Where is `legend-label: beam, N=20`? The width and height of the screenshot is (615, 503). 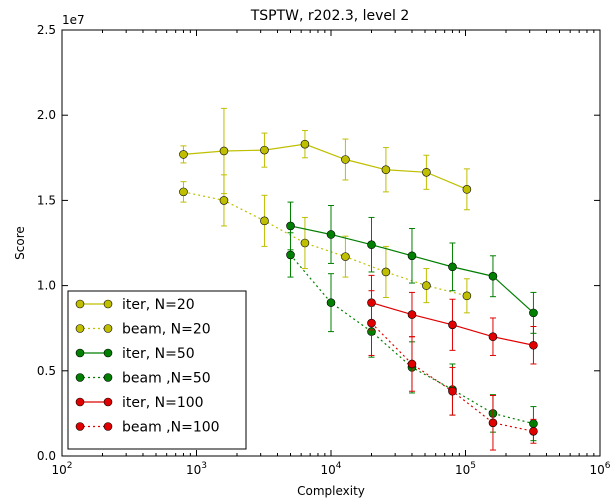
legend-label: beam, N=20 is located at coordinates (166, 330).